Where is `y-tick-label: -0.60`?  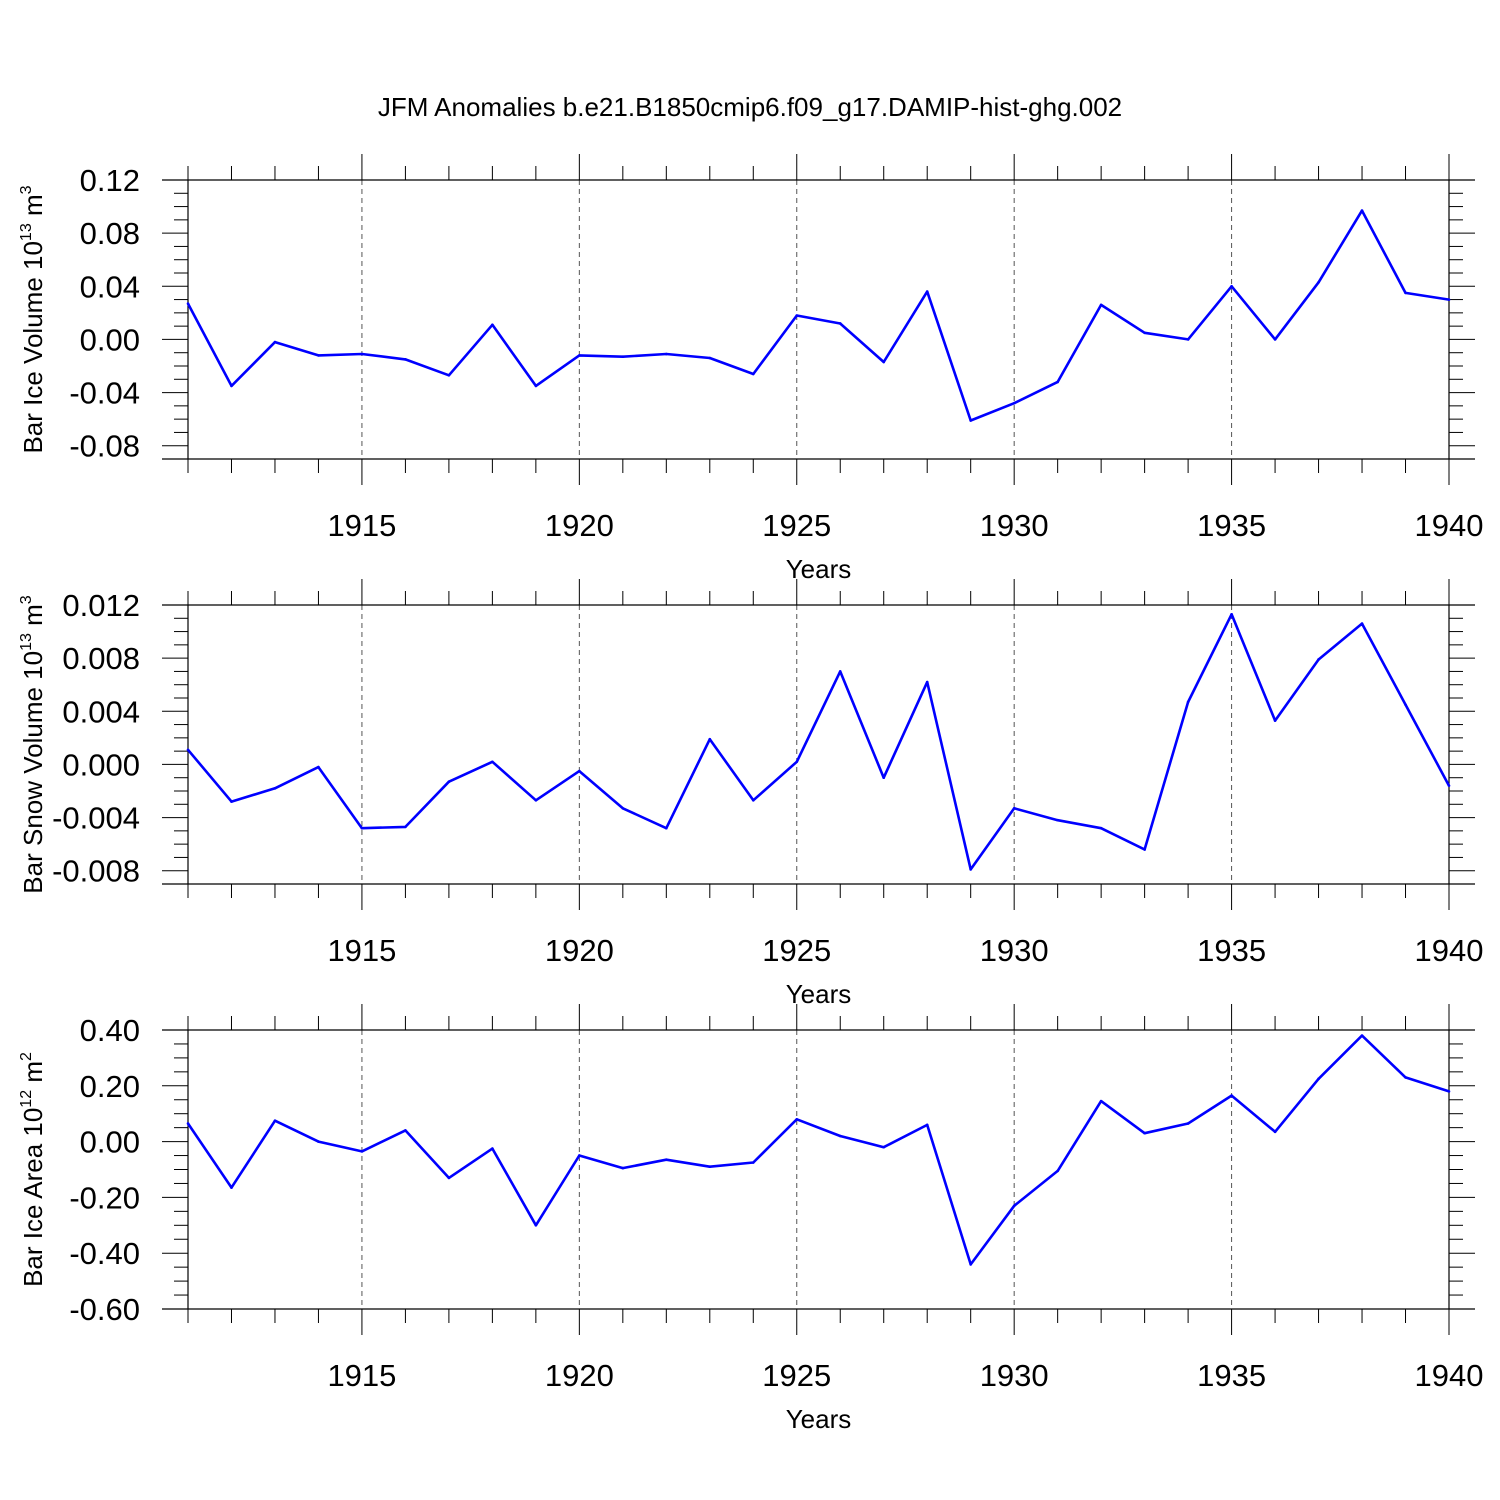
y-tick-label: -0.60 is located at coordinates (104, 1309).